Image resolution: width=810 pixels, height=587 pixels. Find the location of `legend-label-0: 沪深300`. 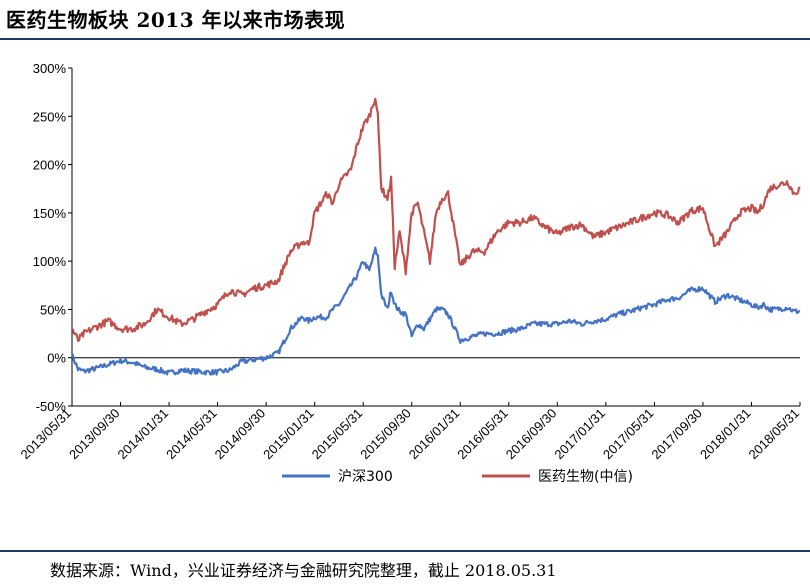

legend-label-0: 沪深300 is located at coordinates (365, 477).